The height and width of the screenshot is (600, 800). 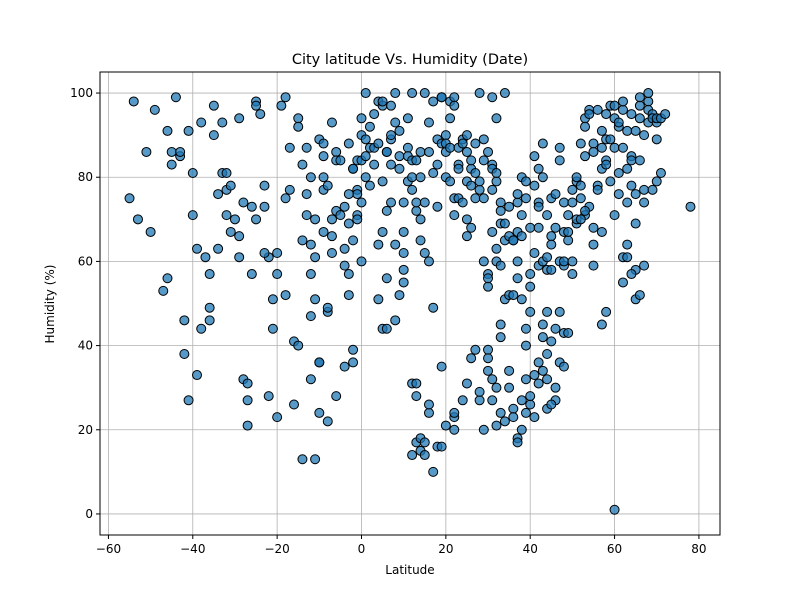 I want to click on y-axis-label: Humidity (%), so click(x=50, y=304).